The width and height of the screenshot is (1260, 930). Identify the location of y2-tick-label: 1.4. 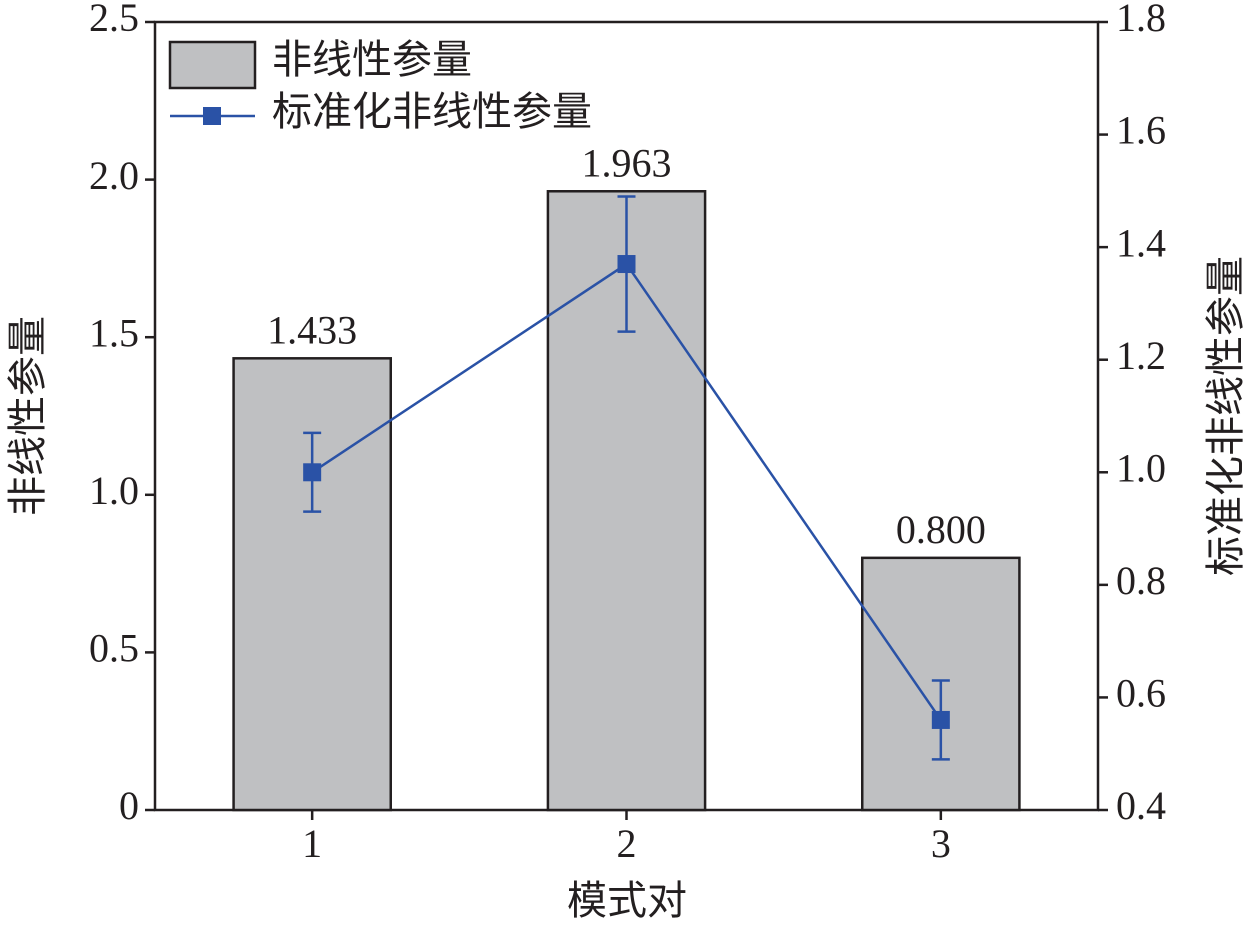
(1141, 242).